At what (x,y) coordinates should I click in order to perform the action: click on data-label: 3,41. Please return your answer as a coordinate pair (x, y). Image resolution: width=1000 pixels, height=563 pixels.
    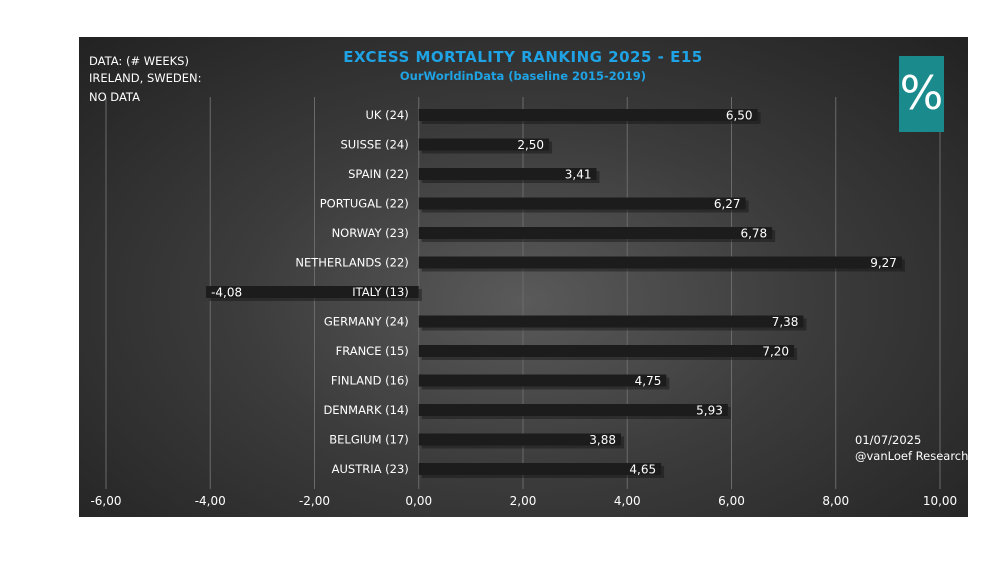
    Looking at the image, I should click on (578, 175).